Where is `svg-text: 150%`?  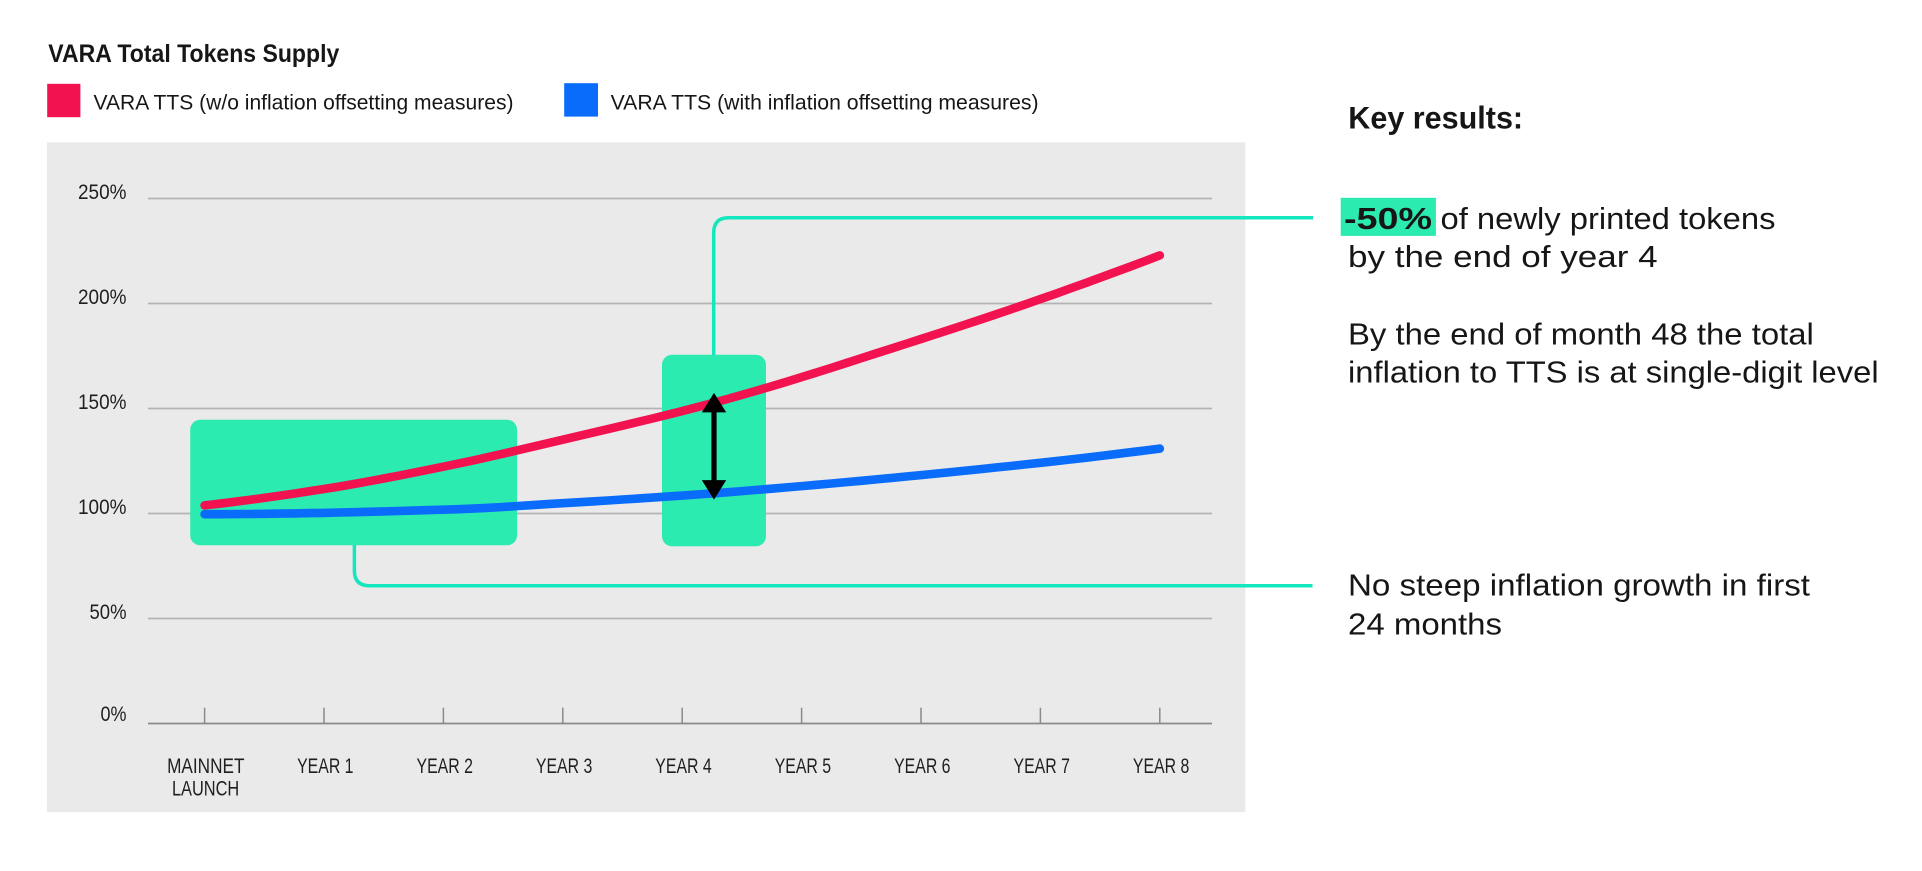 svg-text: 150% is located at coordinates (102, 402).